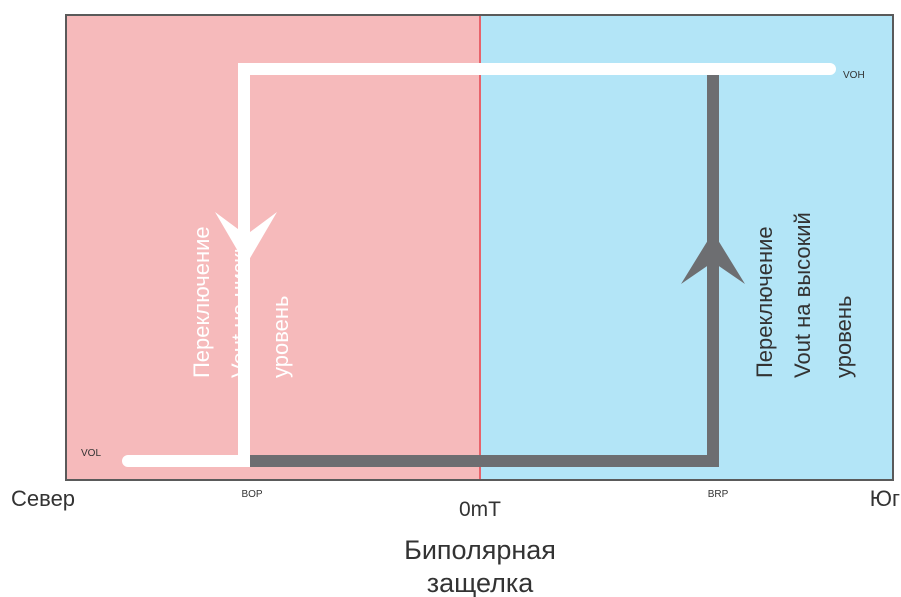 The height and width of the screenshot is (597, 901). I want to click on south-label: Юг, so click(885, 498).